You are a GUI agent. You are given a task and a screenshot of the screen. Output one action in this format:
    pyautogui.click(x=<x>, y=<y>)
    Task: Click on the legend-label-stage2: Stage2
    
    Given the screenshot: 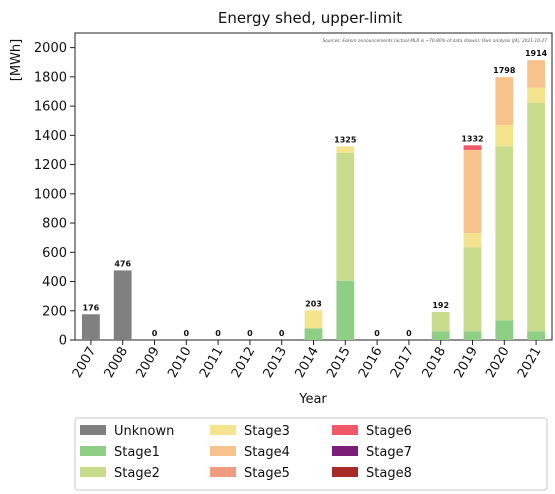 What is the action you would take?
    pyautogui.click(x=137, y=473)
    